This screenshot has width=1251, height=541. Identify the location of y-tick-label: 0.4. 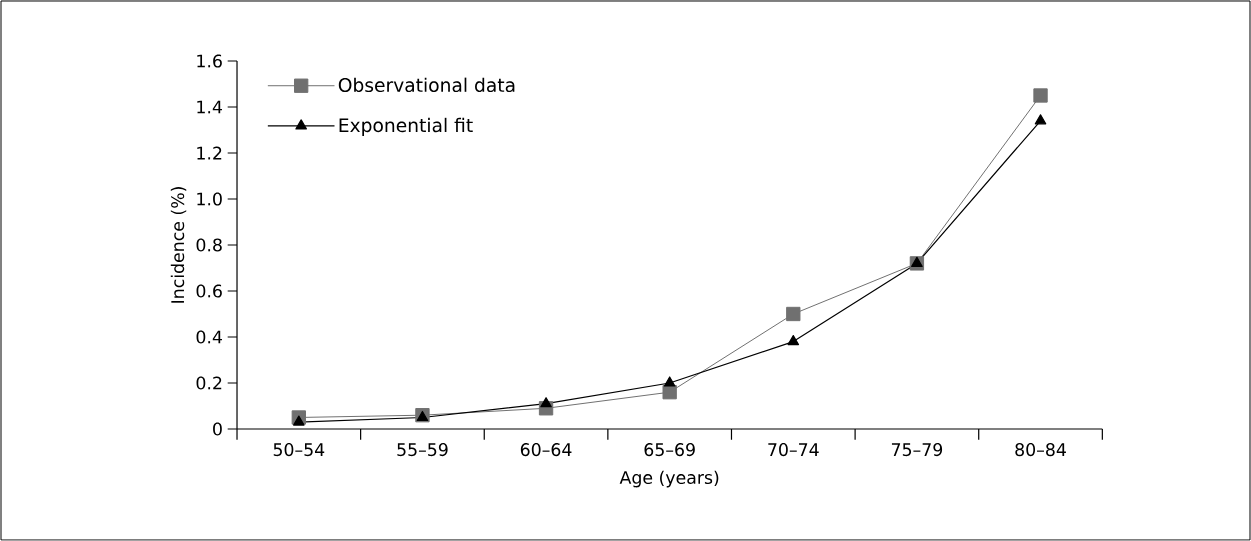
(209, 337).